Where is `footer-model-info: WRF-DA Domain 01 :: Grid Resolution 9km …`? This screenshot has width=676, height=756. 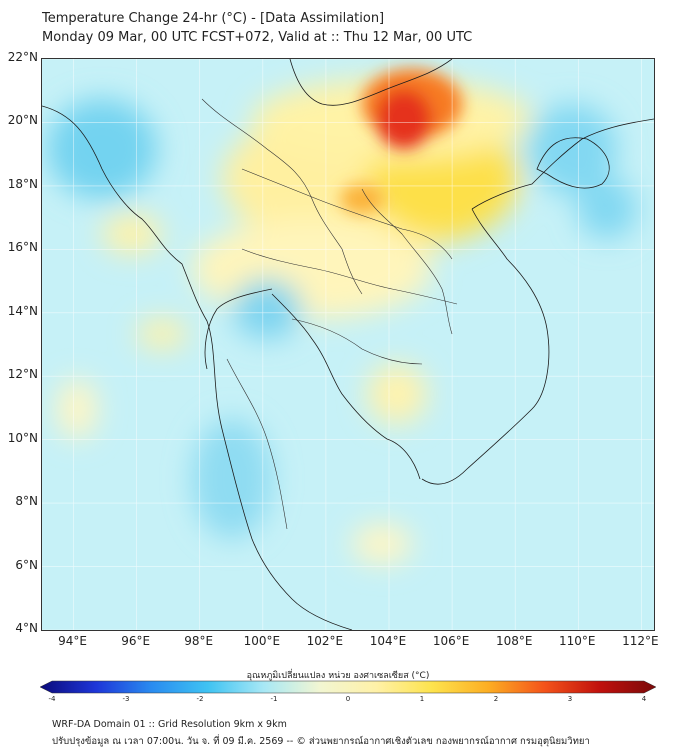
footer-model-info: WRF-DA Domain 01 :: Grid Resolution 9km … is located at coordinates (169, 724).